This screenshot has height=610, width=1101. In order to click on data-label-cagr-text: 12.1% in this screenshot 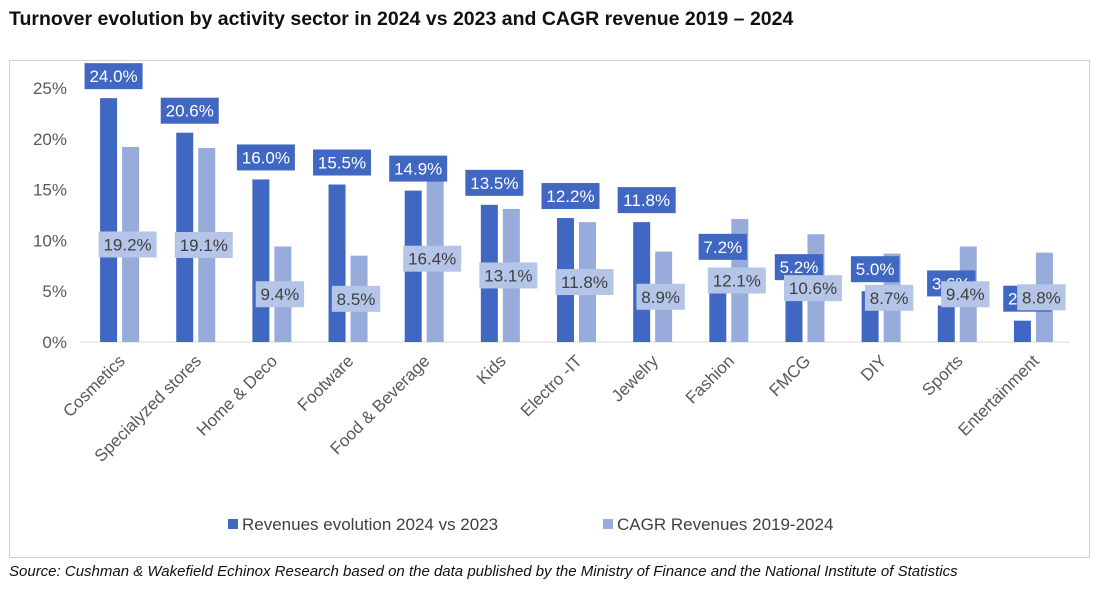, I will do `click(737, 281)`.